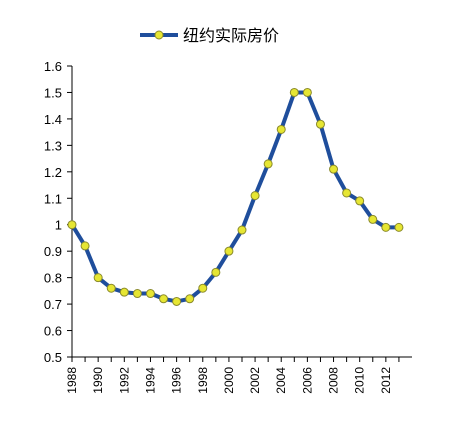 The width and height of the screenshot is (472, 427). What do you see at coordinates (334, 380) in the screenshot?
I see `x-tick-label: 2008` at bounding box center [334, 380].